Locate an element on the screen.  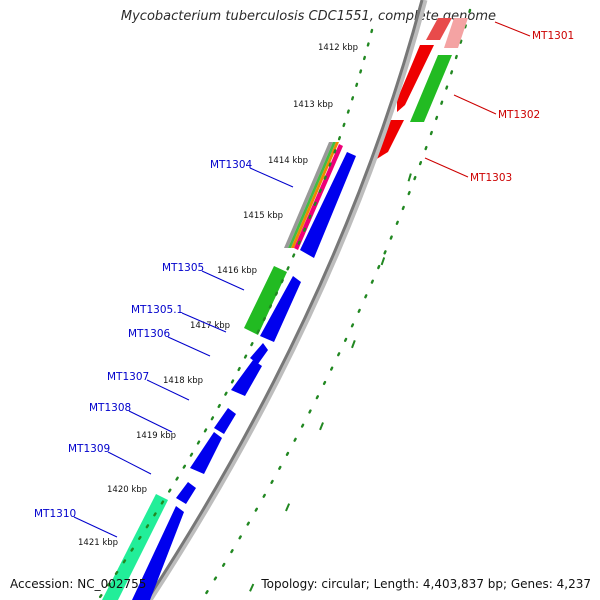
gene-label-mt1304: MT1304 is located at coordinates (231, 165).